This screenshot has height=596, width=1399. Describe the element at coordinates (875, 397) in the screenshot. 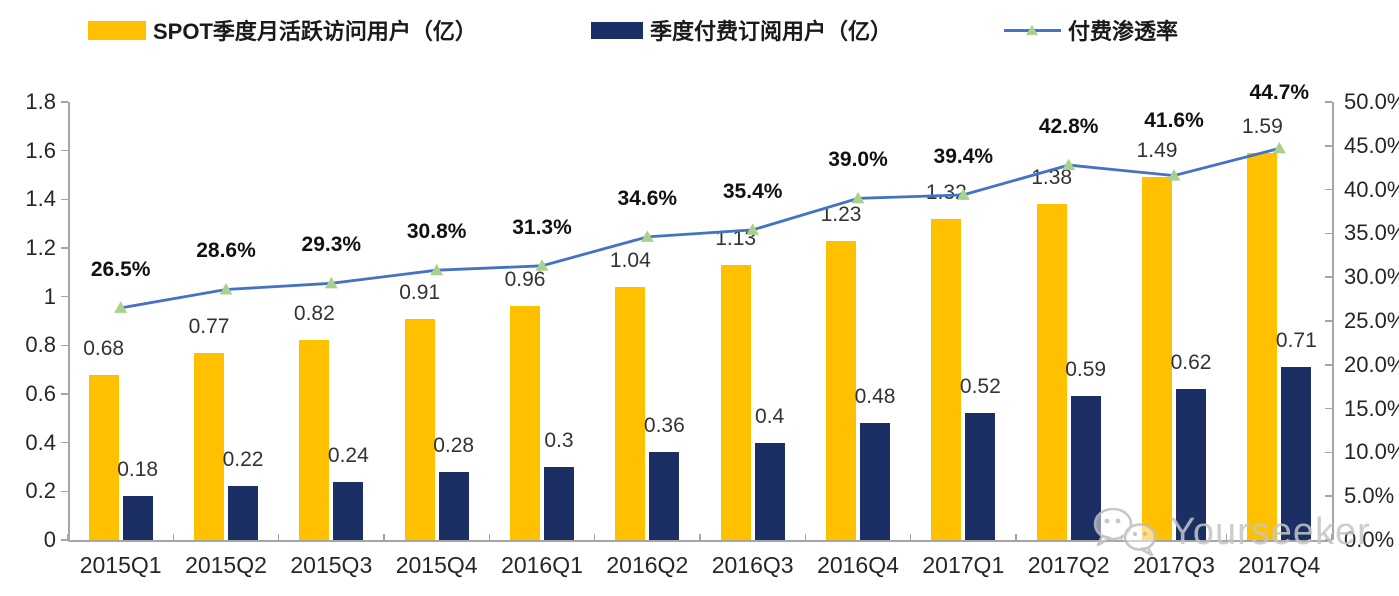

I see `bar-subs-value-label: 0.48` at that location.